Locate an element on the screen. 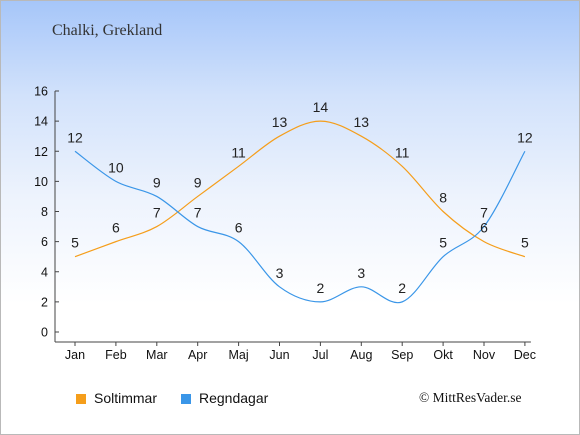 Image resolution: width=580 pixels, height=435 pixels. data-label-regndagar: 10 is located at coordinates (116, 167).